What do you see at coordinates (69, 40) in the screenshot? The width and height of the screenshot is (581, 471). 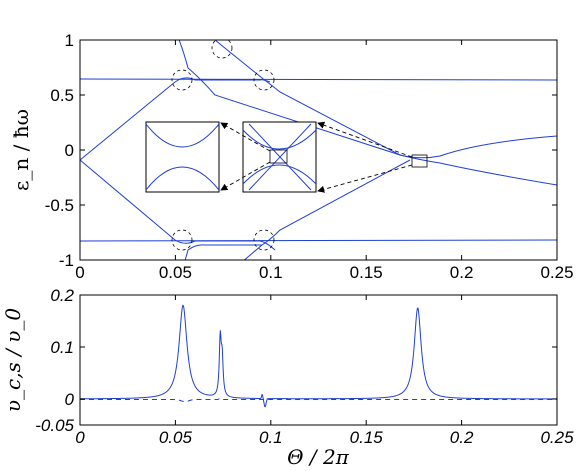 I see `y-tick-label: 1` at bounding box center [69, 40].